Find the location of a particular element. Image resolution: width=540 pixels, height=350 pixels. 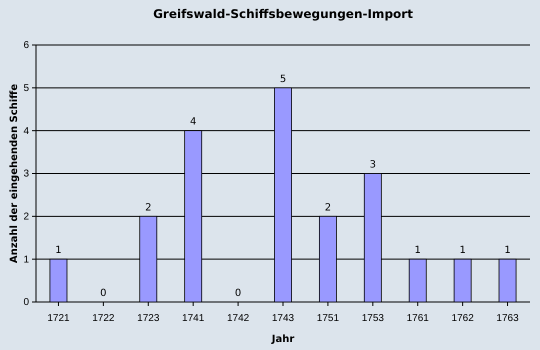

x-tick-label: 1761 is located at coordinates (418, 318).